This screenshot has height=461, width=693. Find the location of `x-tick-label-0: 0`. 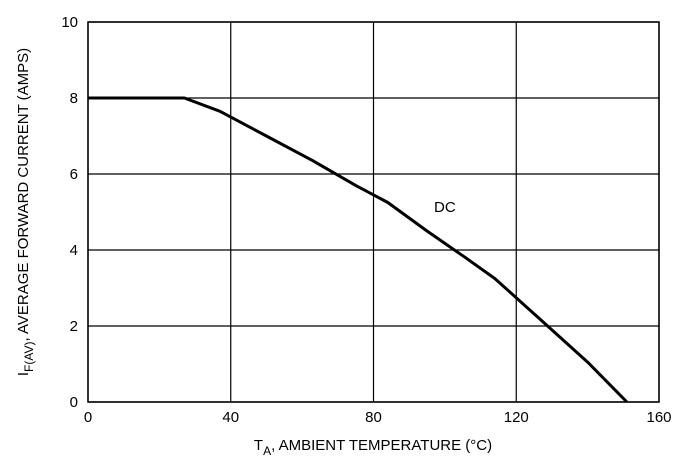

x-tick-label-0: 0 is located at coordinates (88, 417).